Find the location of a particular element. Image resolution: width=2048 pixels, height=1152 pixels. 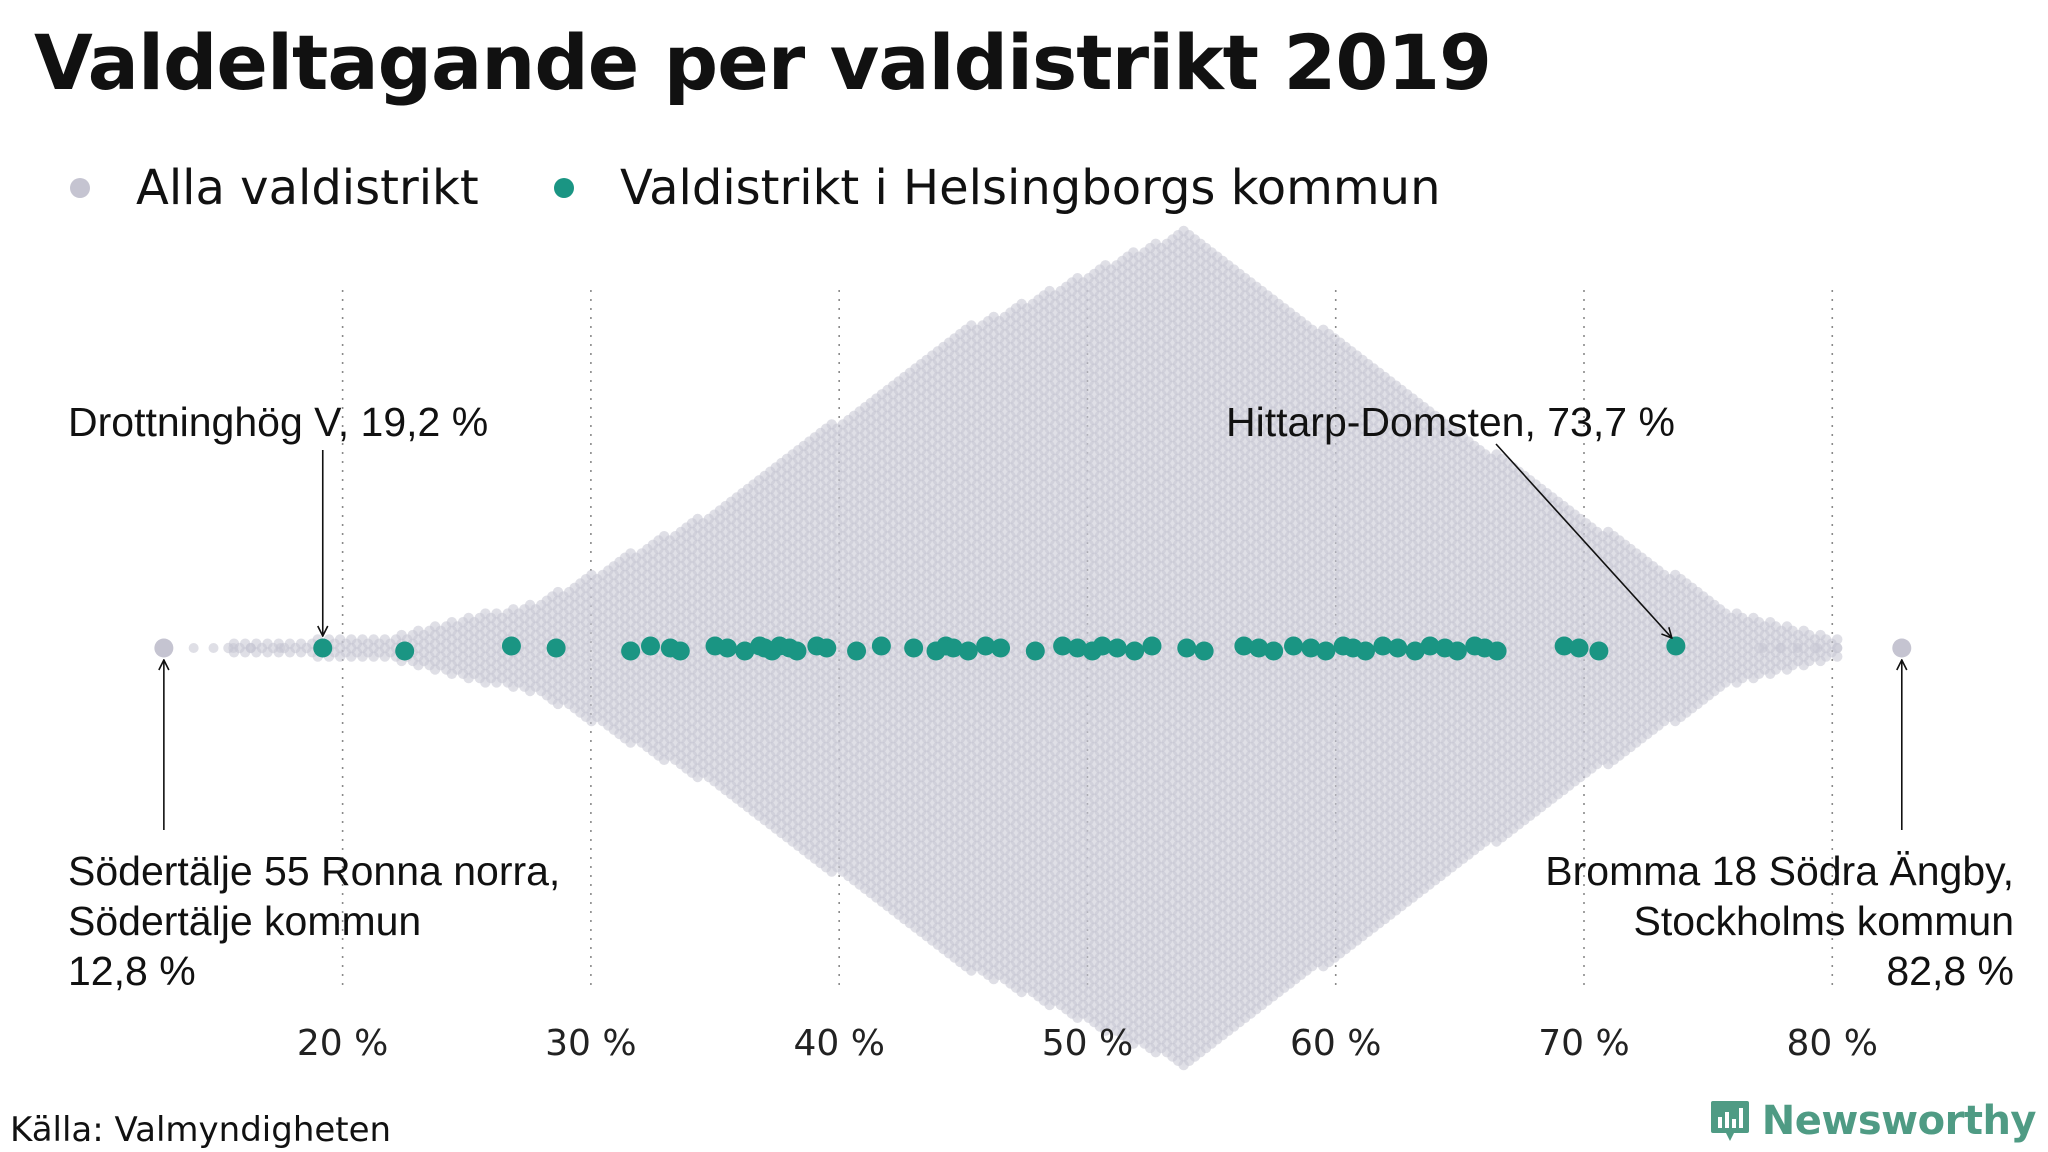

legend-label-helsingborg: Valdistrikt i Helsingborgs kommun is located at coordinates (1030, 188).